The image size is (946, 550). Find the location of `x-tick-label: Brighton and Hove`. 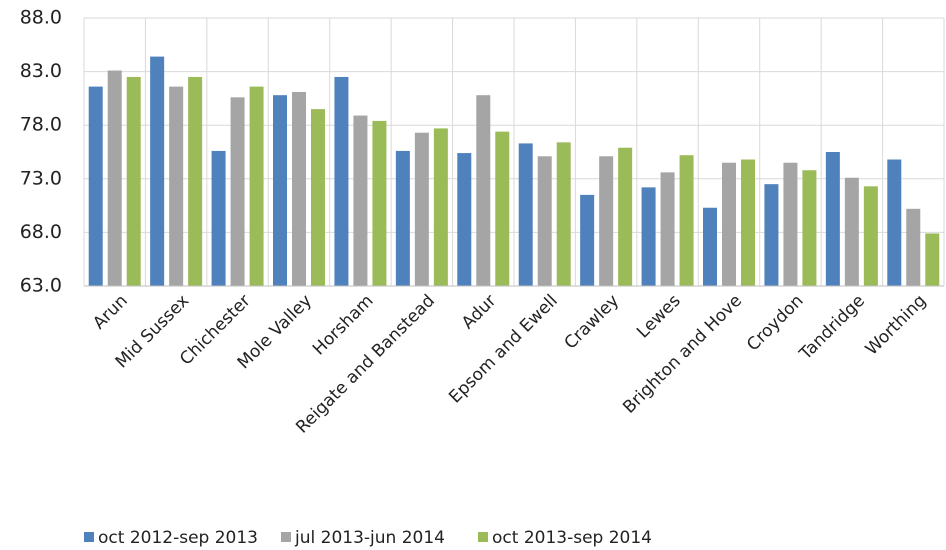

x-tick-label: Brighton and Hove is located at coordinates (682, 354).